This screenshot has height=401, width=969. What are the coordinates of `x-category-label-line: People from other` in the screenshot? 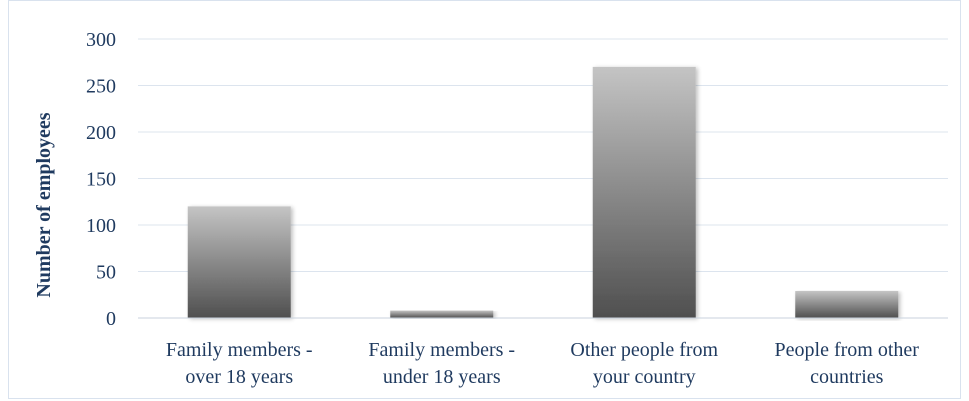 It's located at (847, 350).